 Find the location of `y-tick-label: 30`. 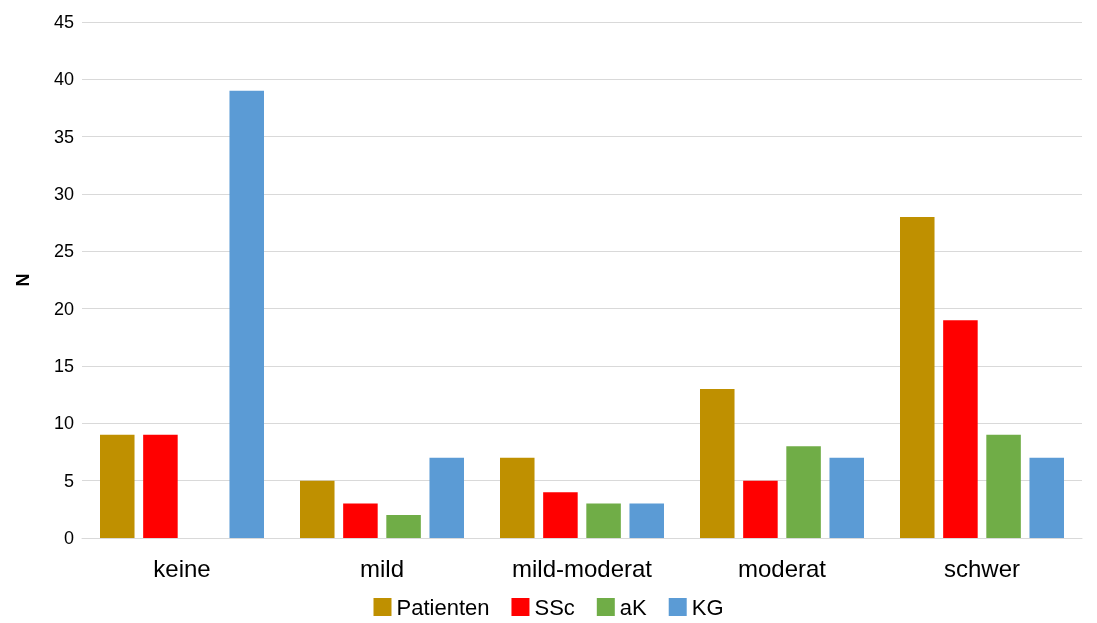

y-tick-label: 30 is located at coordinates (63, 194).